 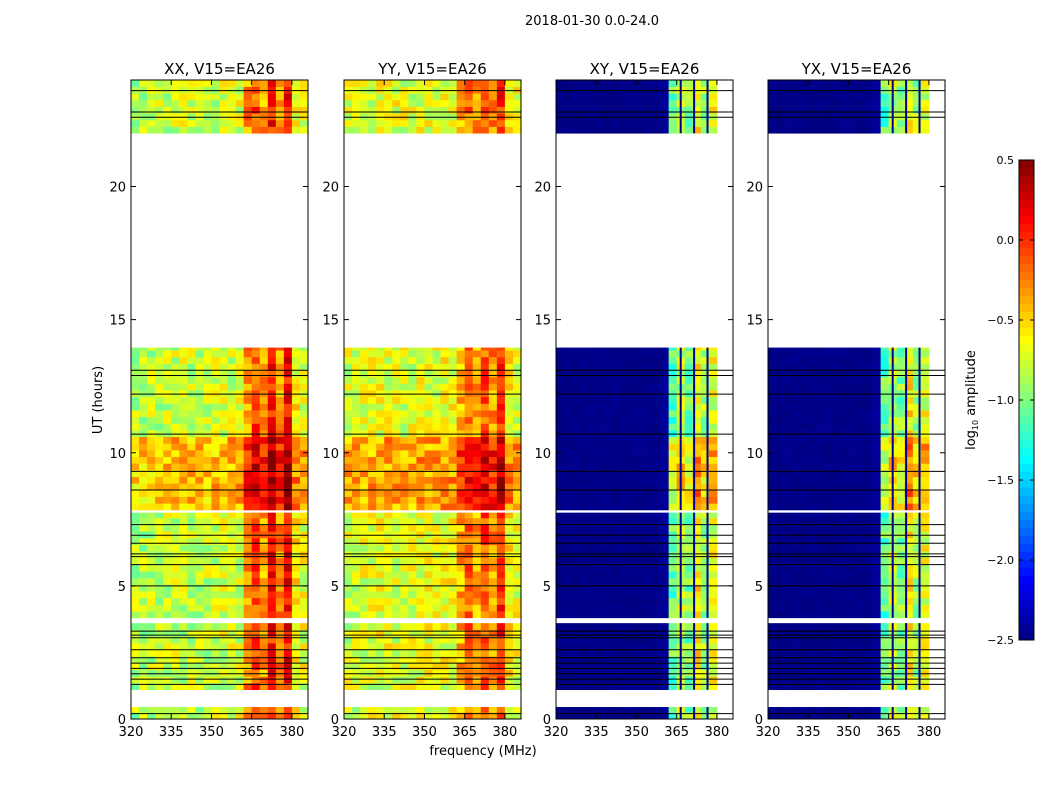 I want to click on y-tick-label: 5, so click(x=122, y=587).